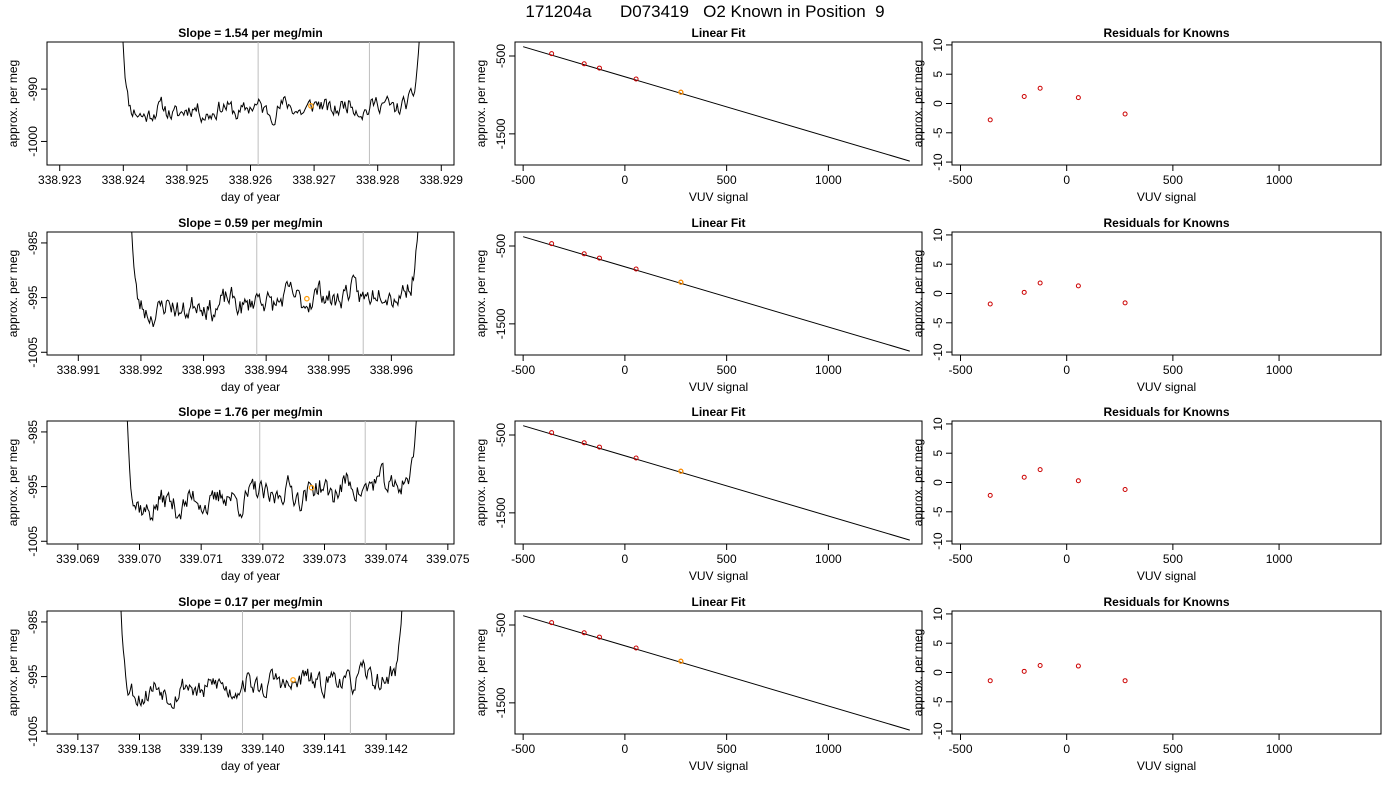 The width and height of the screenshot is (1400, 800). Describe the element at coordinates (250, 33) in the screenshot. I see `panel-title: Slope = 1.54 per meg/min` at that location.